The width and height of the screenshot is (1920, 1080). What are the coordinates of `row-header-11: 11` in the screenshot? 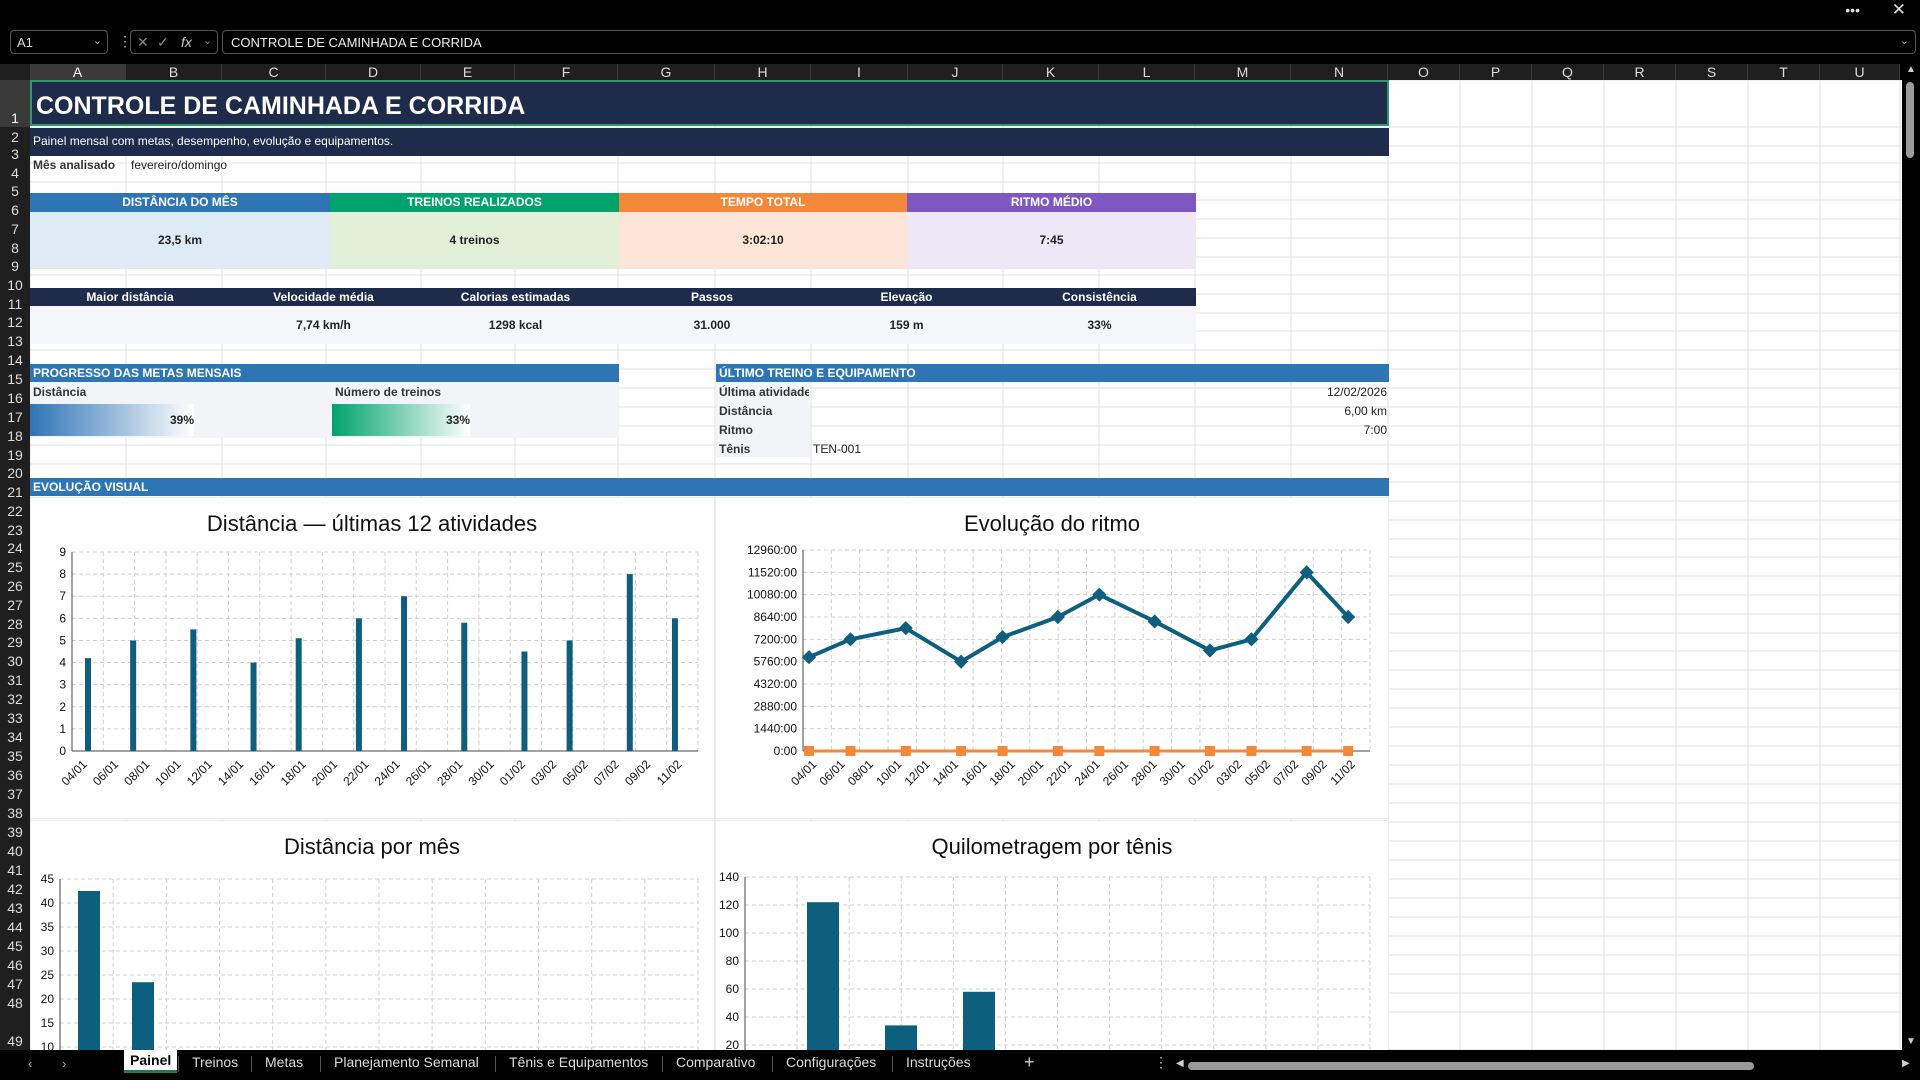 It's located at (15, 303).